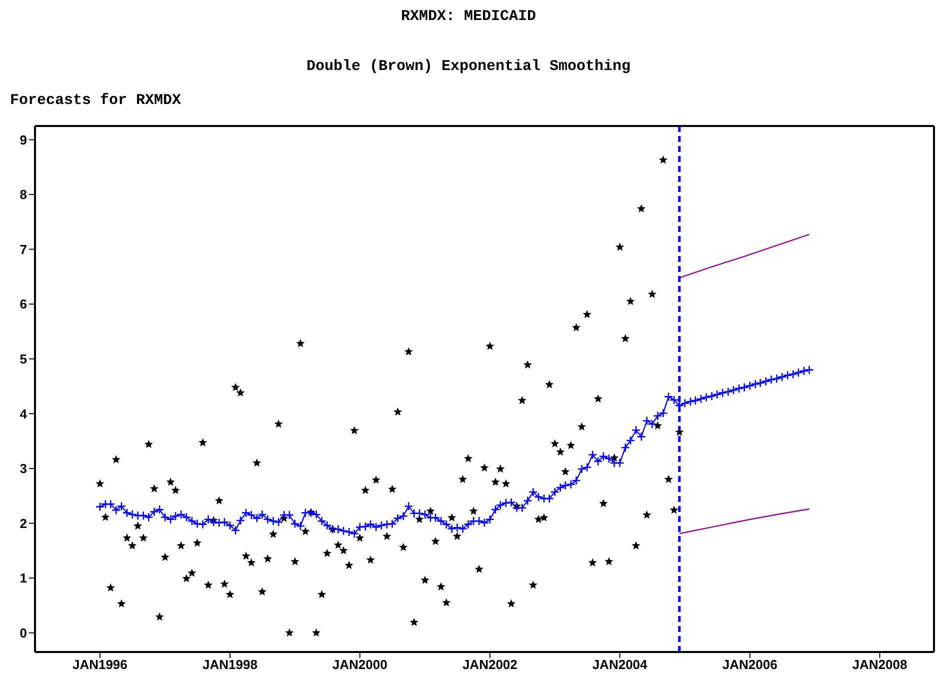 This screenshot has height=680, width=937. Describe the element at coordinates (23, 194) in the screenshot. I see `y-tick-label: 8` at that location.